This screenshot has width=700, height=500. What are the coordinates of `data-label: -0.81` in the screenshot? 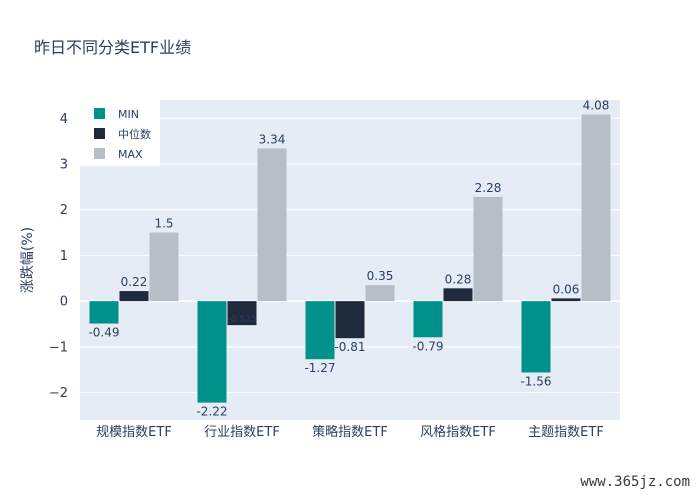 It's located at (349, 347).